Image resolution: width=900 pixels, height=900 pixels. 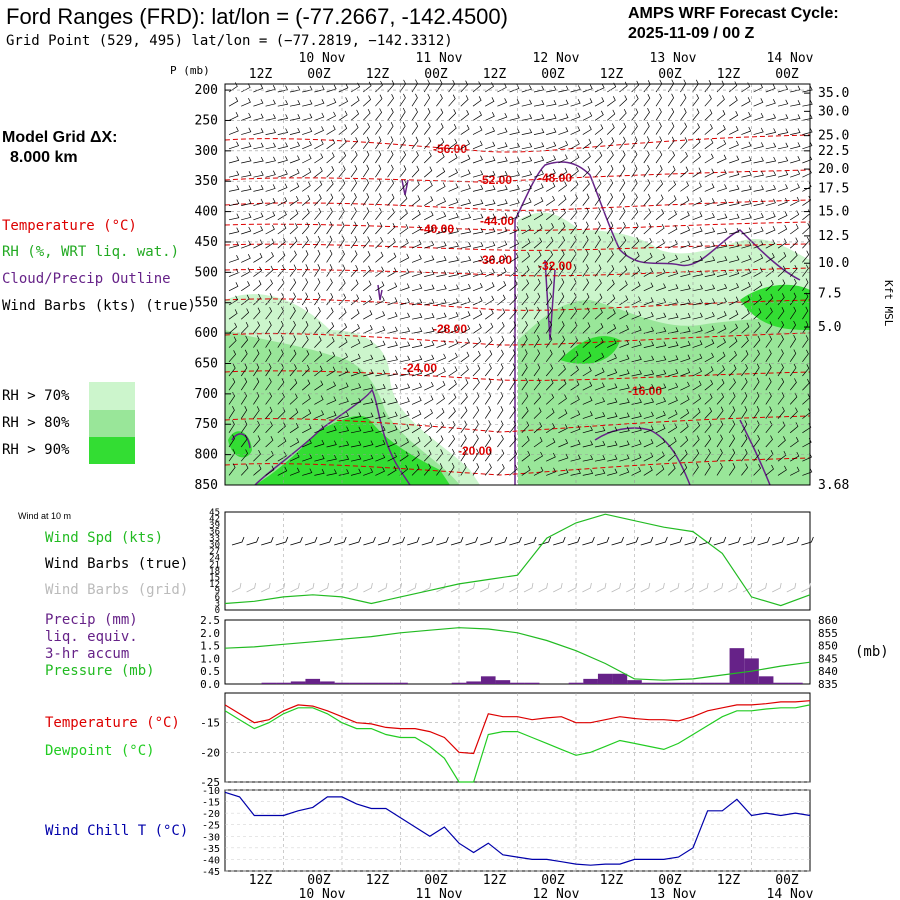 I want to click on legend-liq-equiv: liq. equiv., so click(x=91, y=637).